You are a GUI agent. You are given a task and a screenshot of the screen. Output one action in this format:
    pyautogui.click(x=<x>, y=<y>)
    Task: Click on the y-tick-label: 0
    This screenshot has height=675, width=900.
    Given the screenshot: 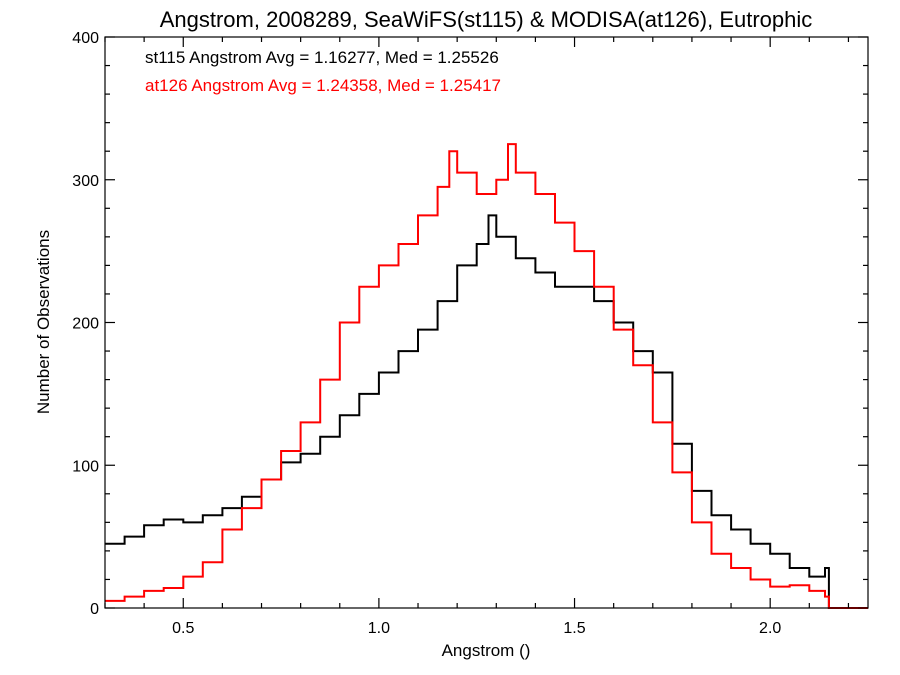 What is the action you would take?
    pyautogui.click(x=94, y=609)
    